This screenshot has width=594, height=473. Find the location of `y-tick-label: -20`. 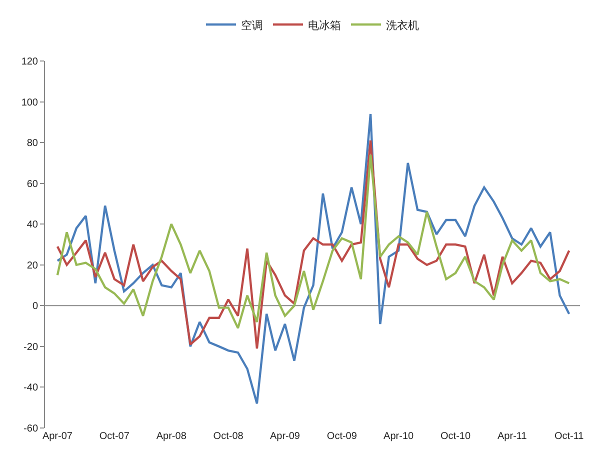

y-tick-label: -20 is located at coordinates (31, 347).